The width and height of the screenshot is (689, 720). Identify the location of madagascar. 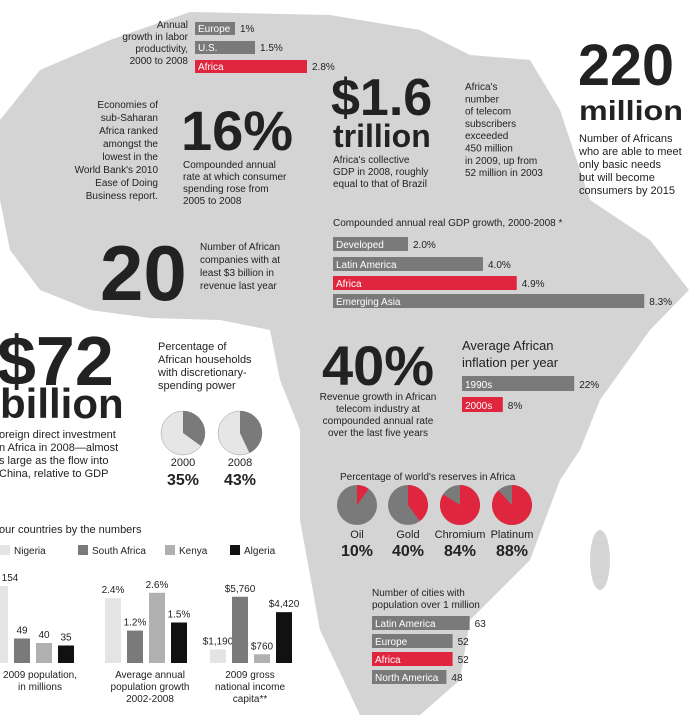
(600, 560).